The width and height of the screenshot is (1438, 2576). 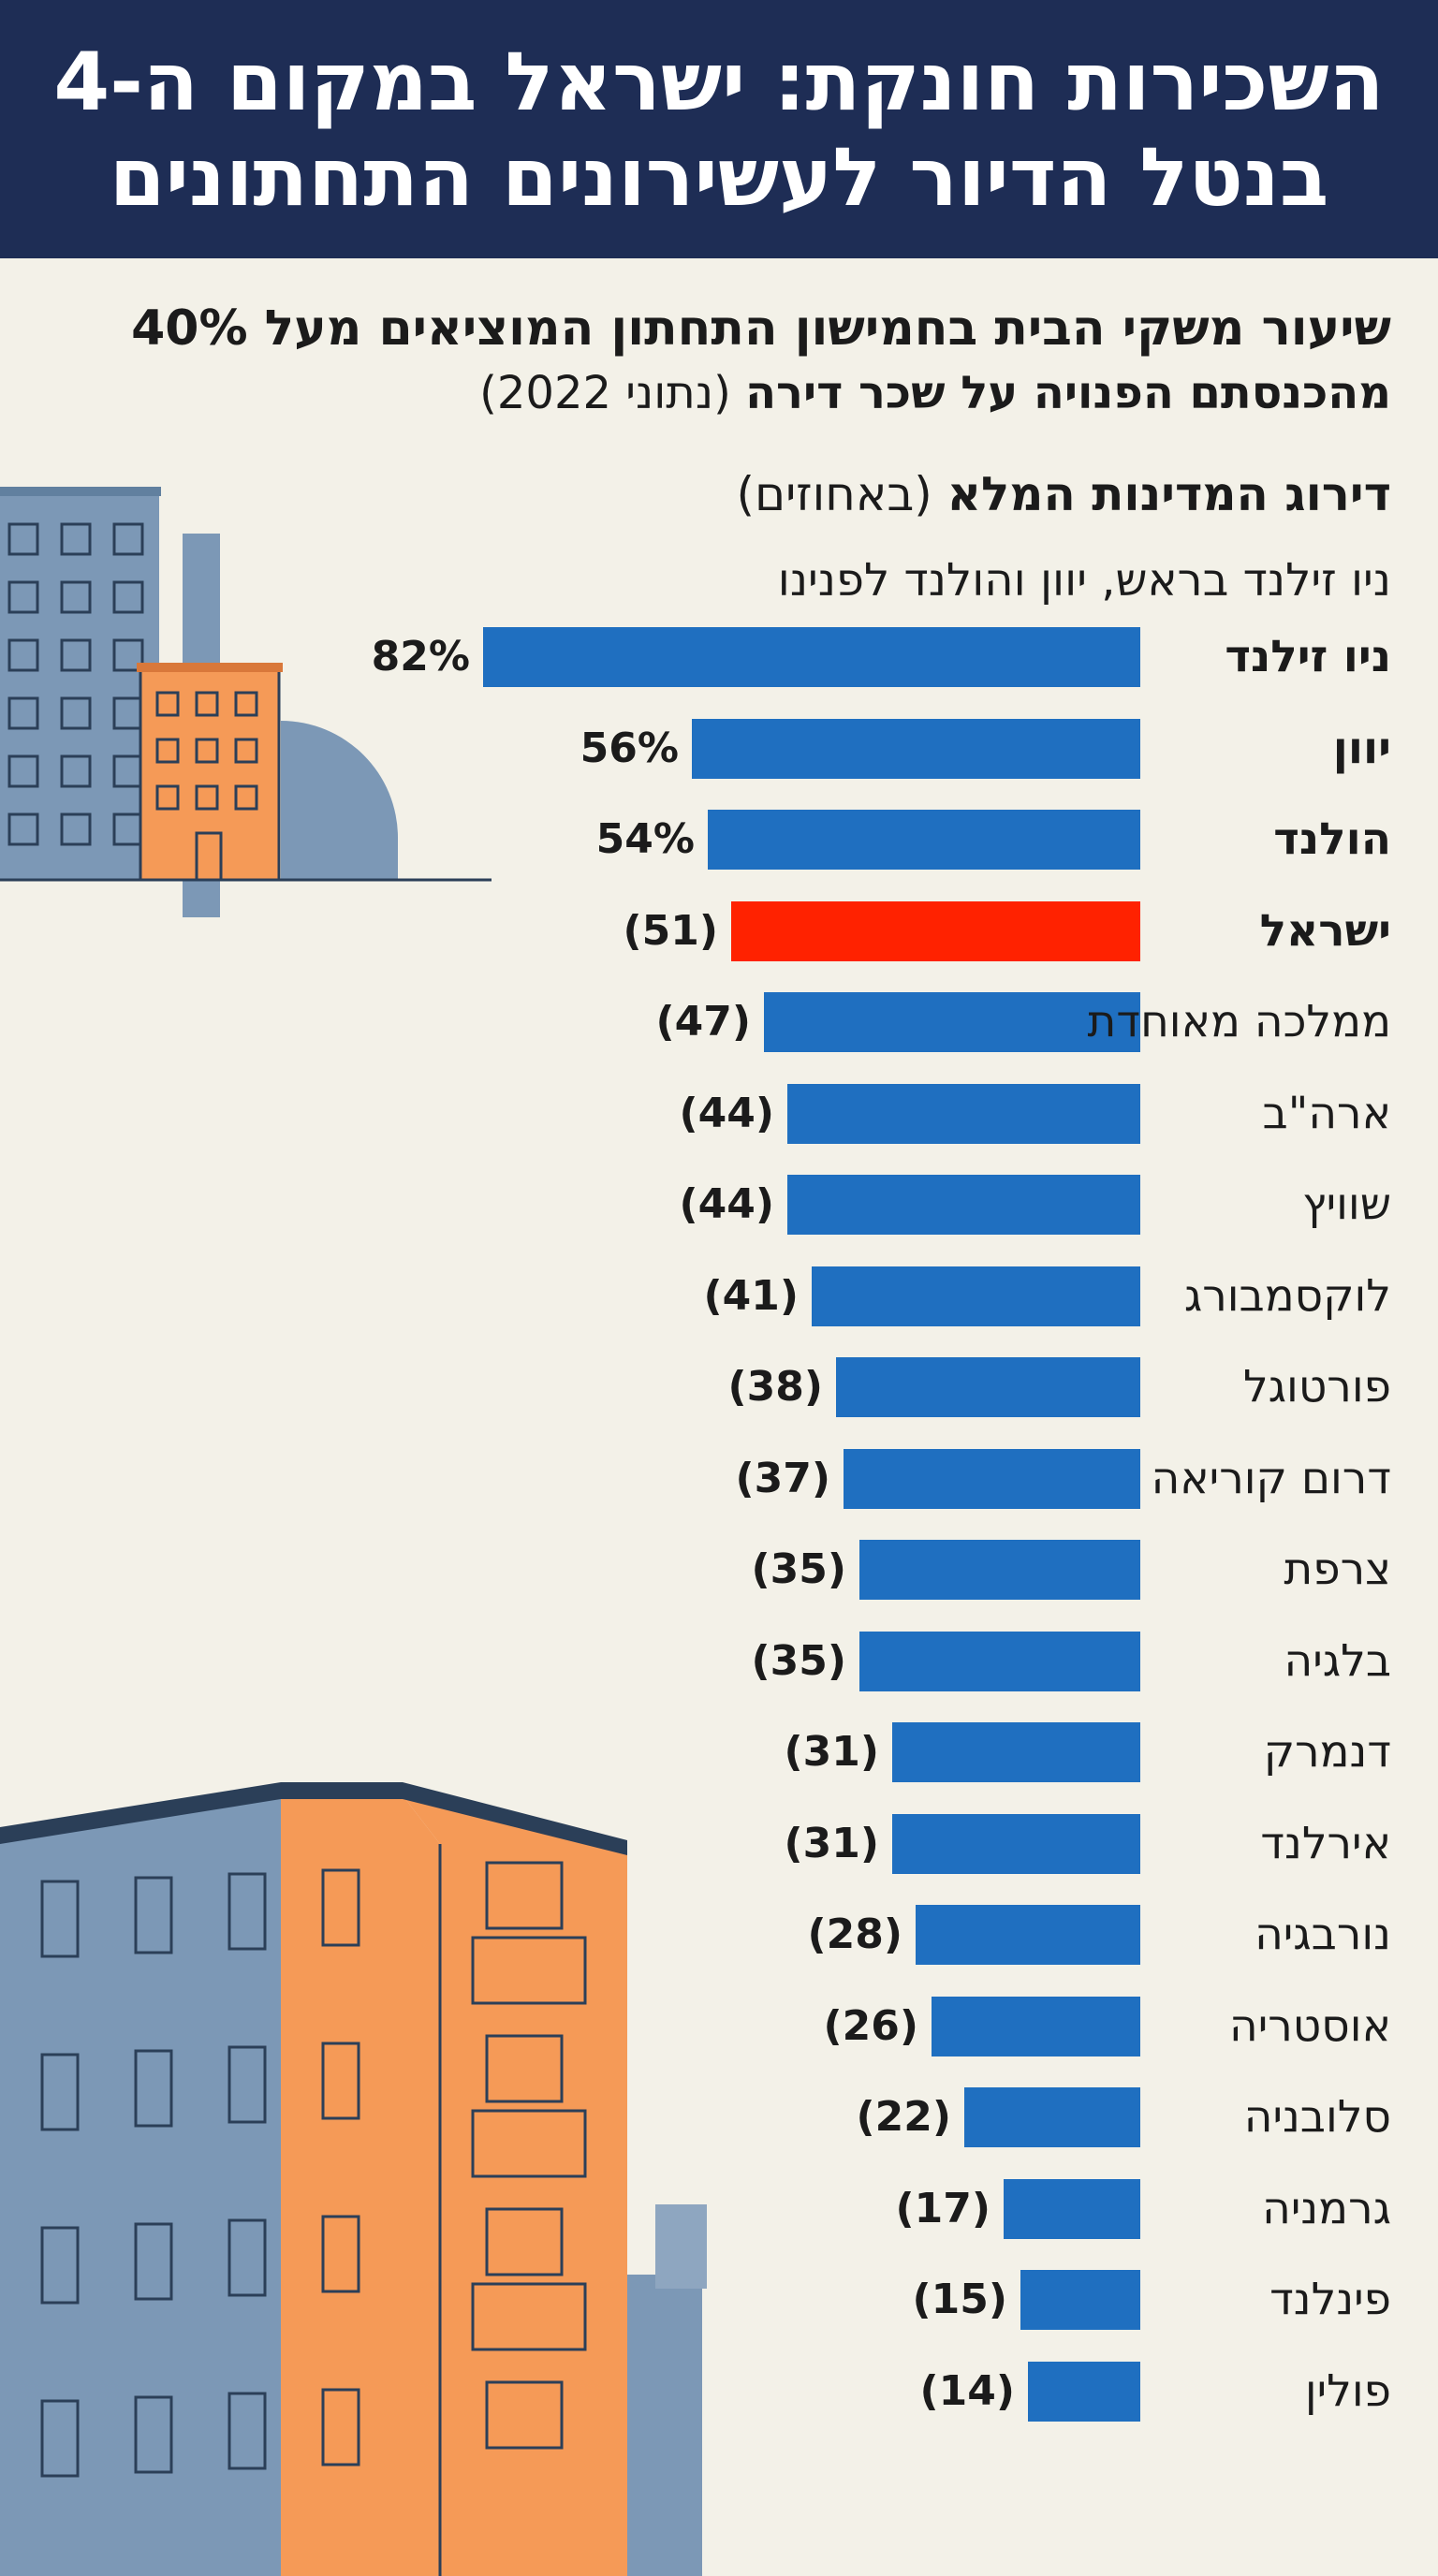 I want to click on bar-value-label-19: (14), so click(x=967, y=2390).